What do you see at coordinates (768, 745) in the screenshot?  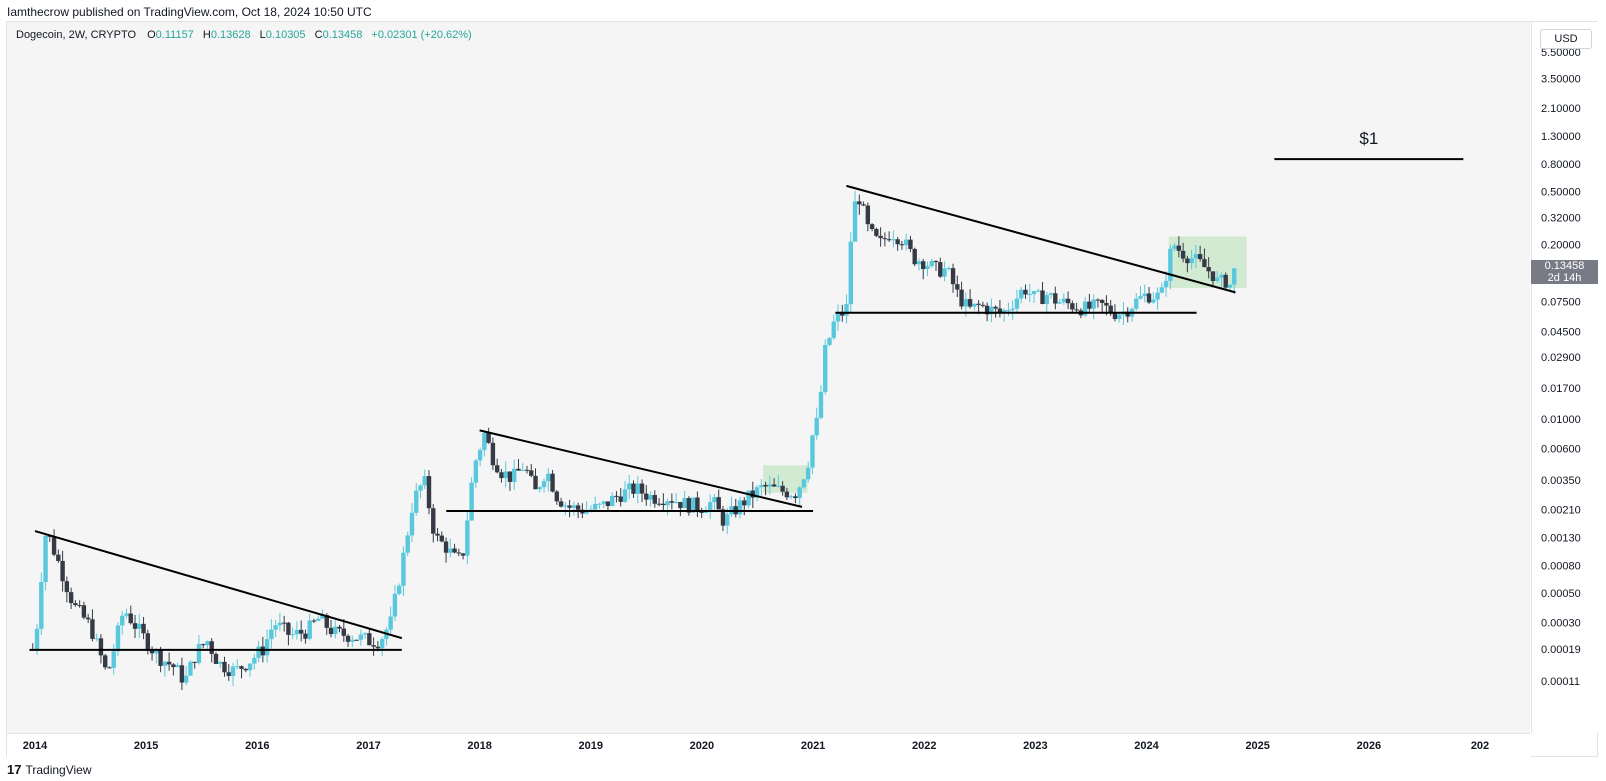 I see `time-axis` at bounding box center [768, 745].